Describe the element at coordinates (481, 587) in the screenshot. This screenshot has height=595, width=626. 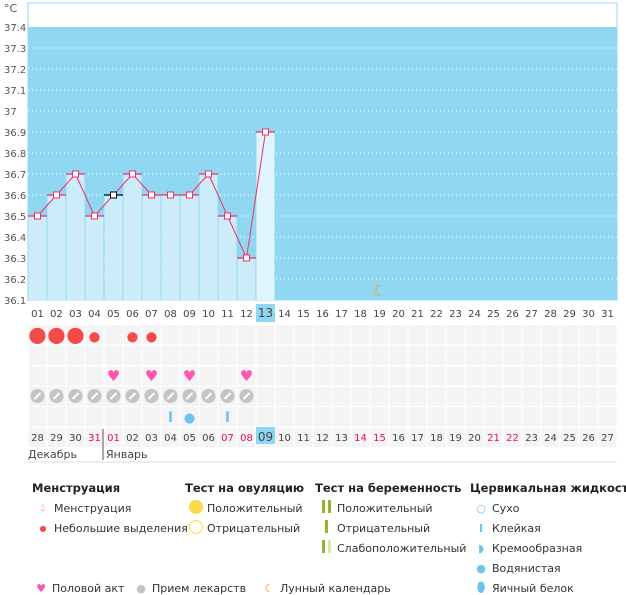
I see `egg-white-icon: ⬮` at that location.